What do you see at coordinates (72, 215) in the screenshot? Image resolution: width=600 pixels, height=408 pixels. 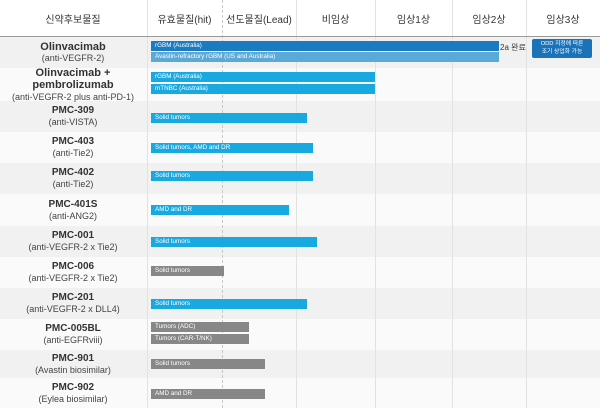 I see `drug-target: (anti-ANG2)` at bounding box center [72, 215].